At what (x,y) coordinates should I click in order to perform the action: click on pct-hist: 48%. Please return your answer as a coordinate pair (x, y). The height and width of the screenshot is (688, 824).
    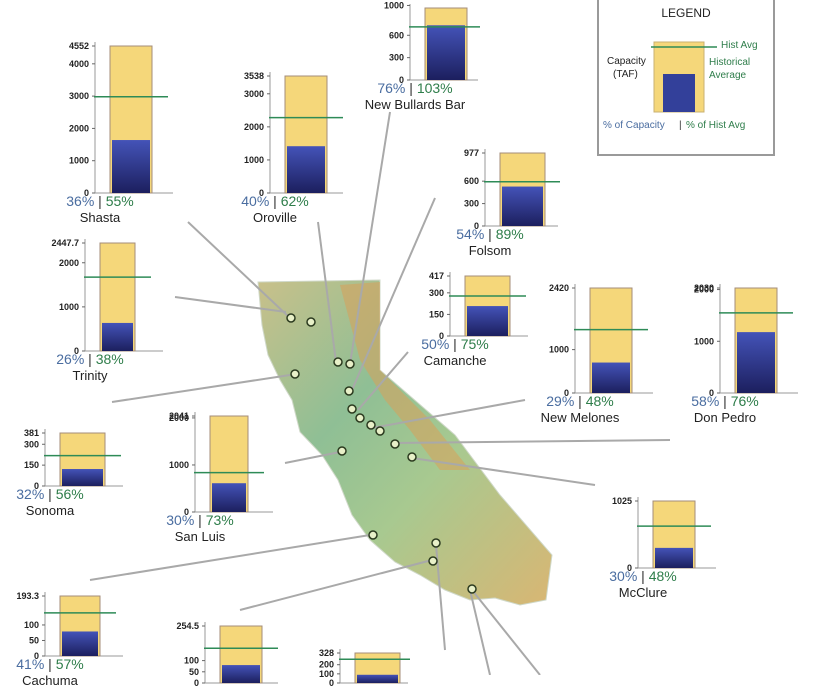
    Looking at the image, I should click on (662, 576).